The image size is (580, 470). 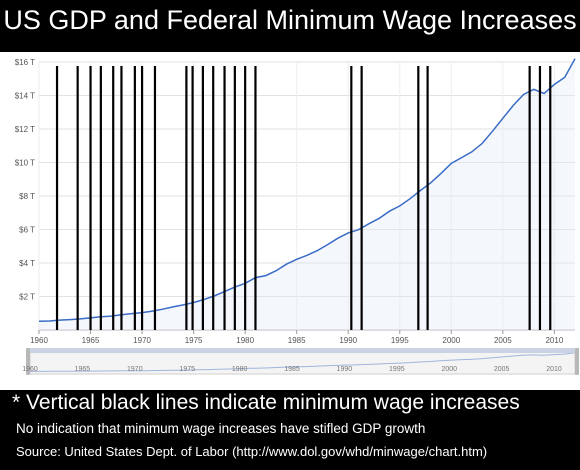 I want to click on navigator-tick-label: 1995, so click(x=397, y=369).